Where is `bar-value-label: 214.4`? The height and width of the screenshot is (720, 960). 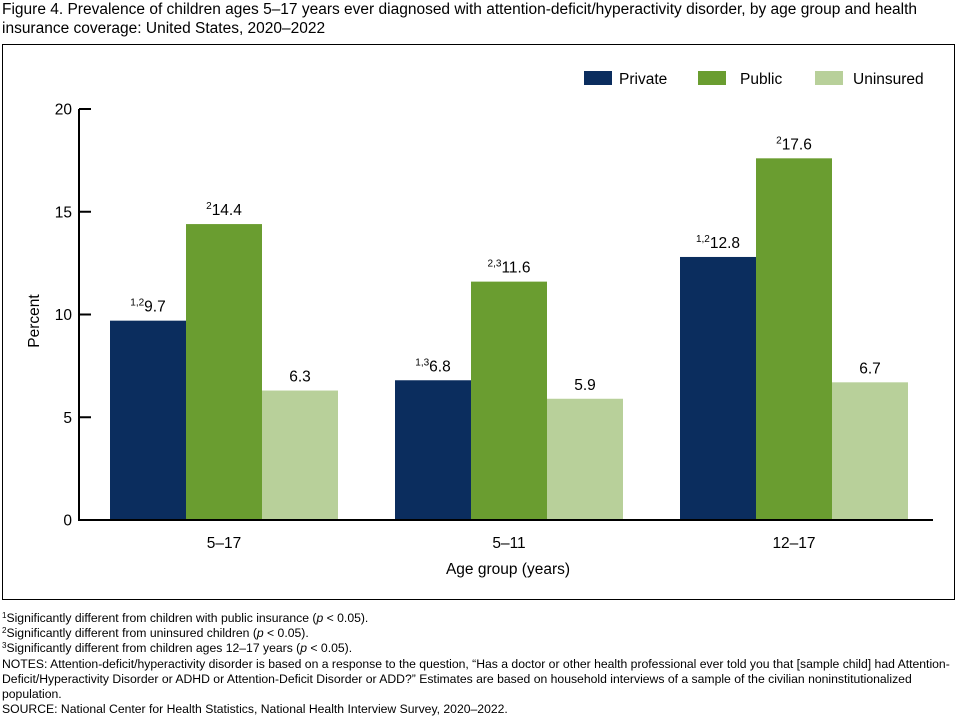 bar-value-label: 214.4 is located at coordinates (224, 210).